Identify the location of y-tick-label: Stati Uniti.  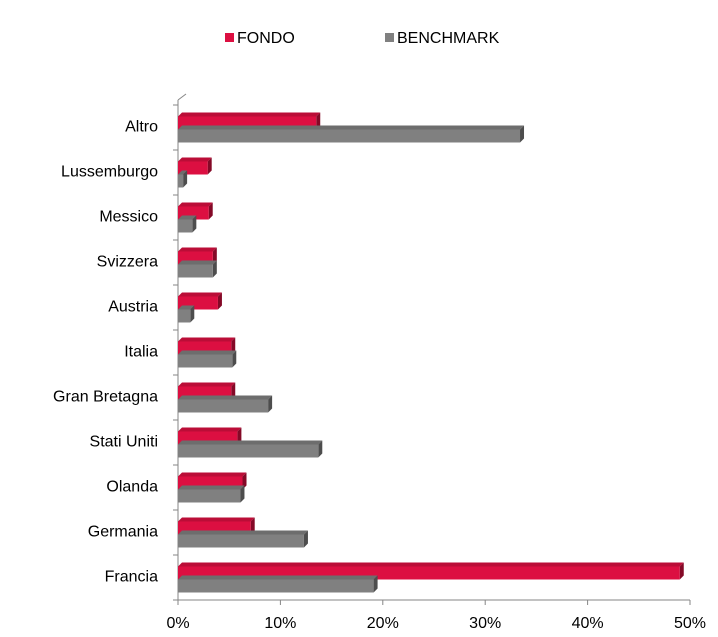
(124, 442).